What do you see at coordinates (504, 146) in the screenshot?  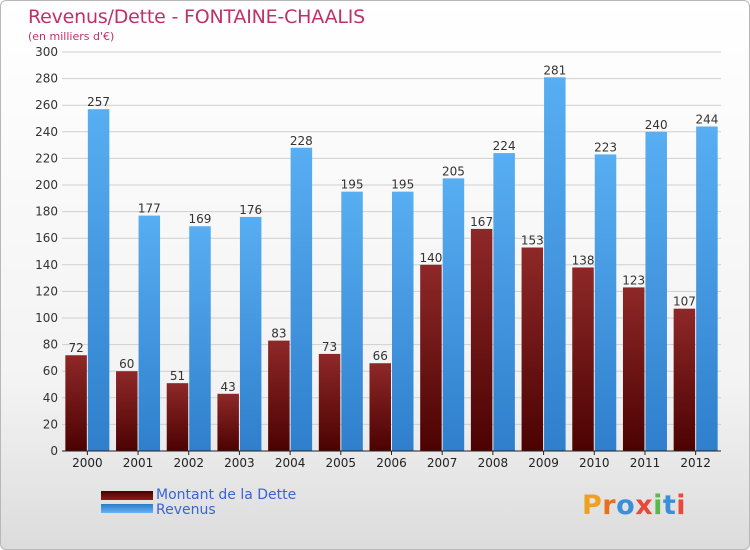 I see `data-label: 224` at bounding box center [504, 146].